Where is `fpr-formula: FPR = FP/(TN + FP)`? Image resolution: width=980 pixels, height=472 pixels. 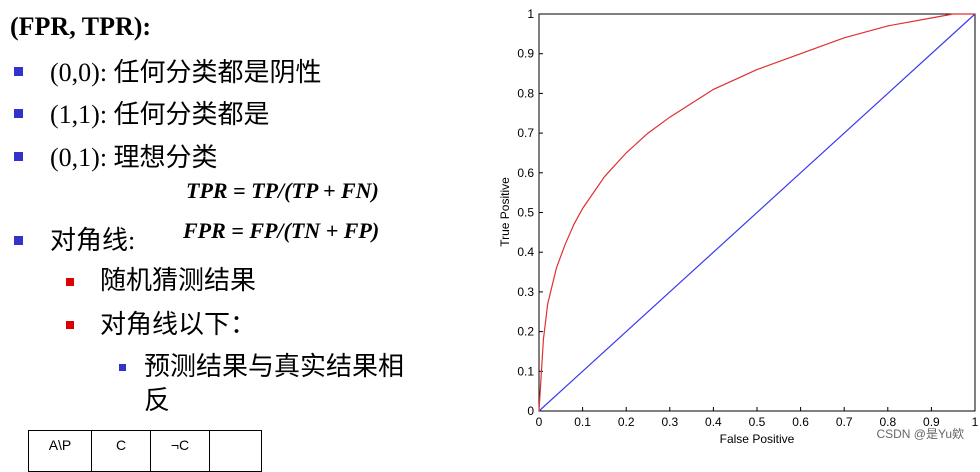
fpr-formula: FPR = FP/(TN + FP) is located at coordinates (281, 230).